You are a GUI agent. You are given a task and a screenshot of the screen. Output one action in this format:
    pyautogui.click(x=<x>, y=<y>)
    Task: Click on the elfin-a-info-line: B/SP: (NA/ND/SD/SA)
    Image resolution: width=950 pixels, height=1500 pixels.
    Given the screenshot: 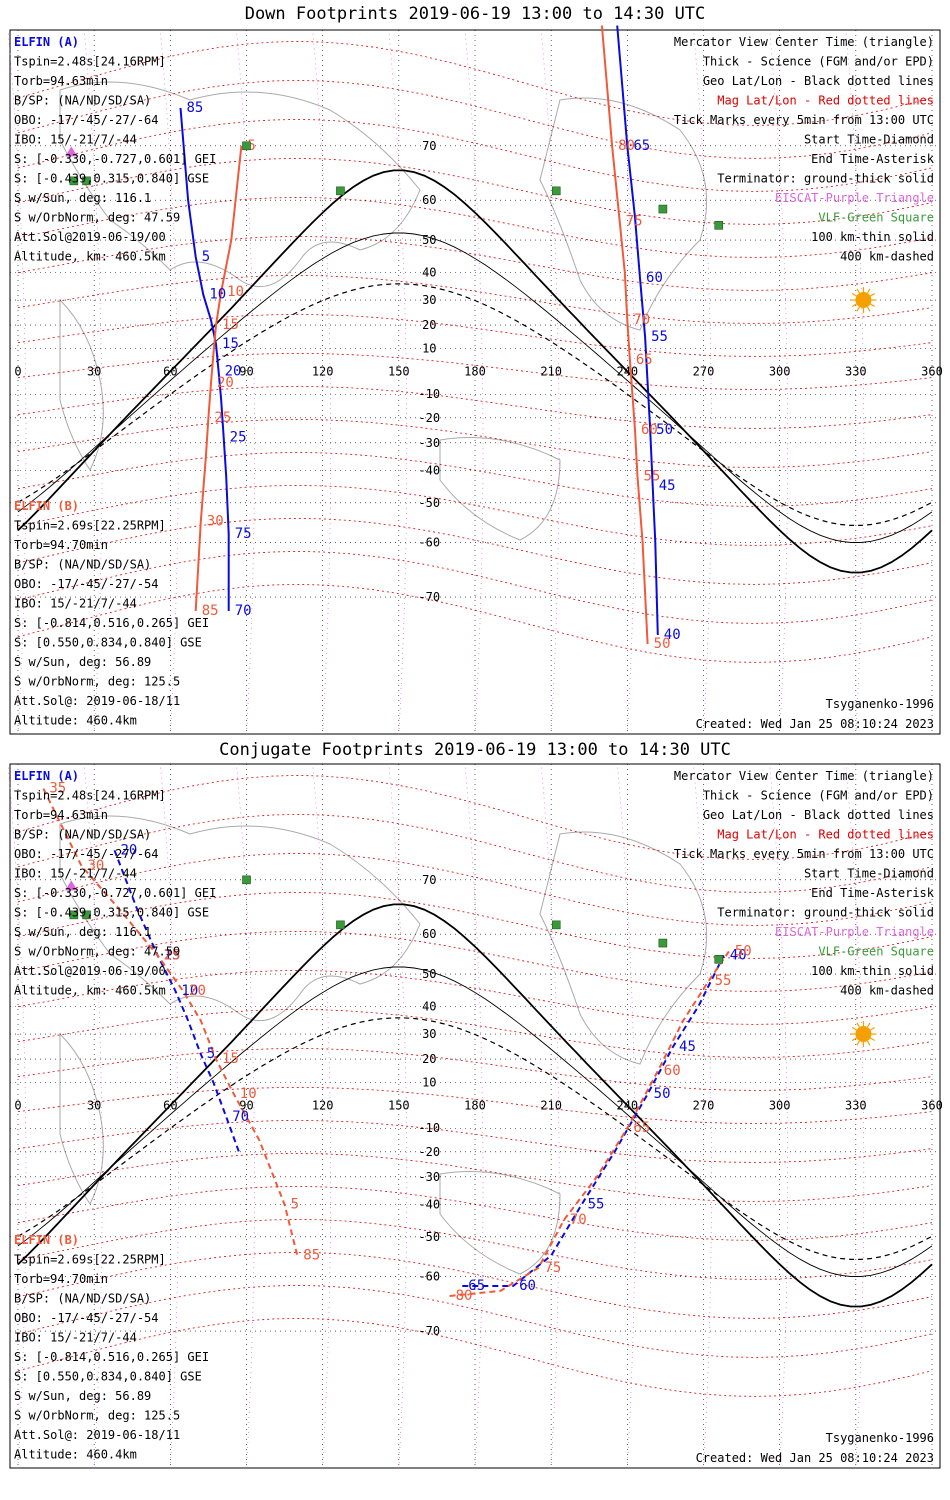 What is the action you would take?
    pyautogui.click(x=82, y=835)
    